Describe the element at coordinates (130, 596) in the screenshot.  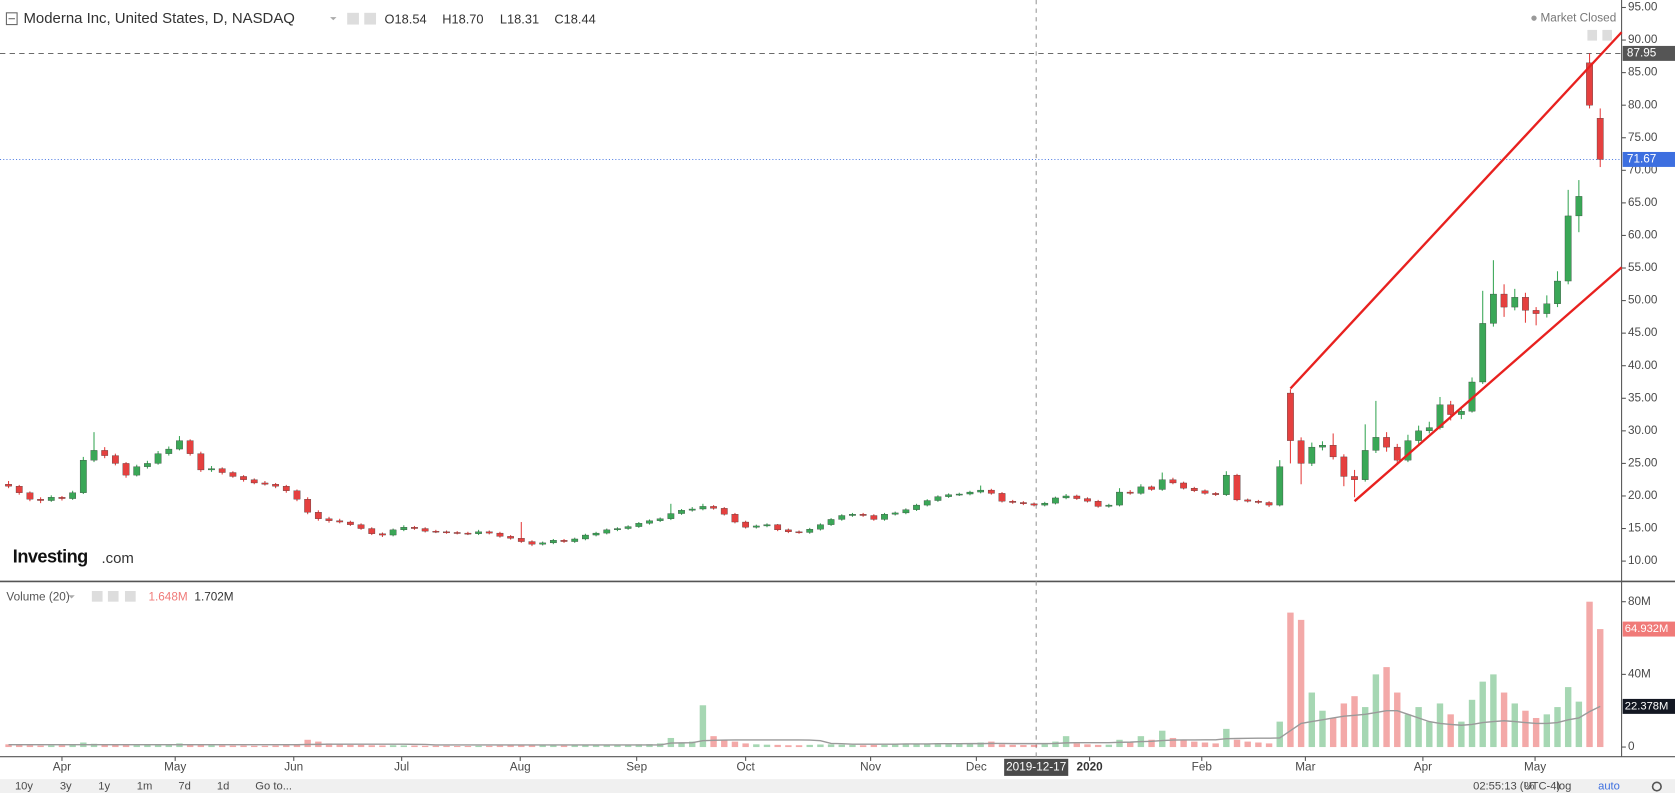
I see `volume-remove` at that location.